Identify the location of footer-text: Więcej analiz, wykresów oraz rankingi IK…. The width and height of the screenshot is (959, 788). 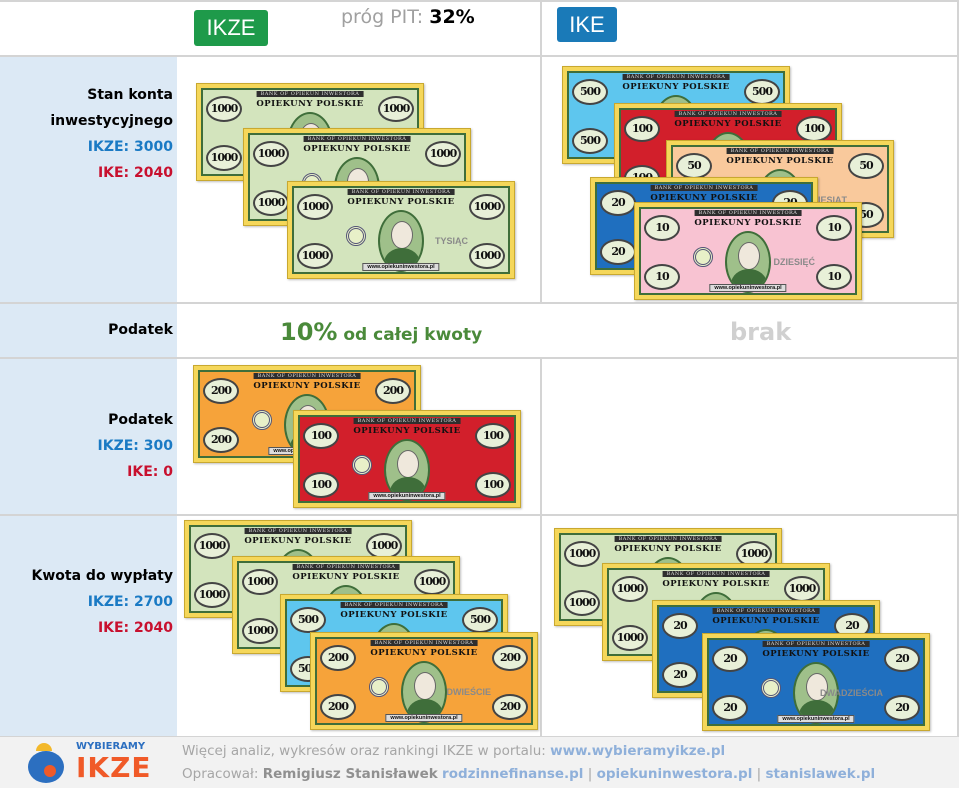
(366, 751).